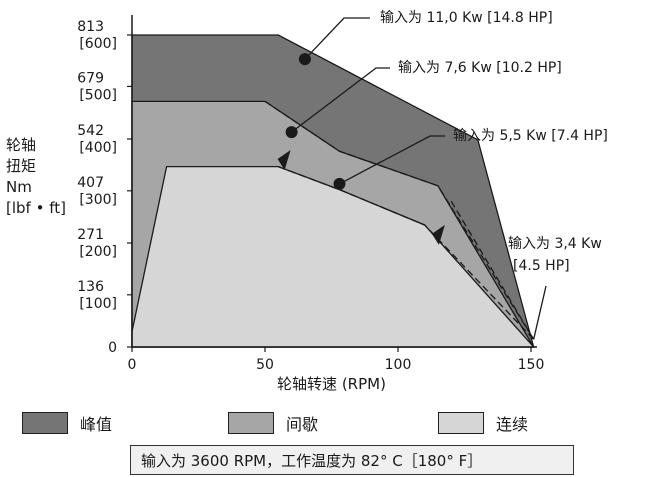 This screenshot has width=659, height=477. Describe the element at coordinates (98, 252) in the screenshot. I see `y-tick-label-lbf-2: [200]` at that location.